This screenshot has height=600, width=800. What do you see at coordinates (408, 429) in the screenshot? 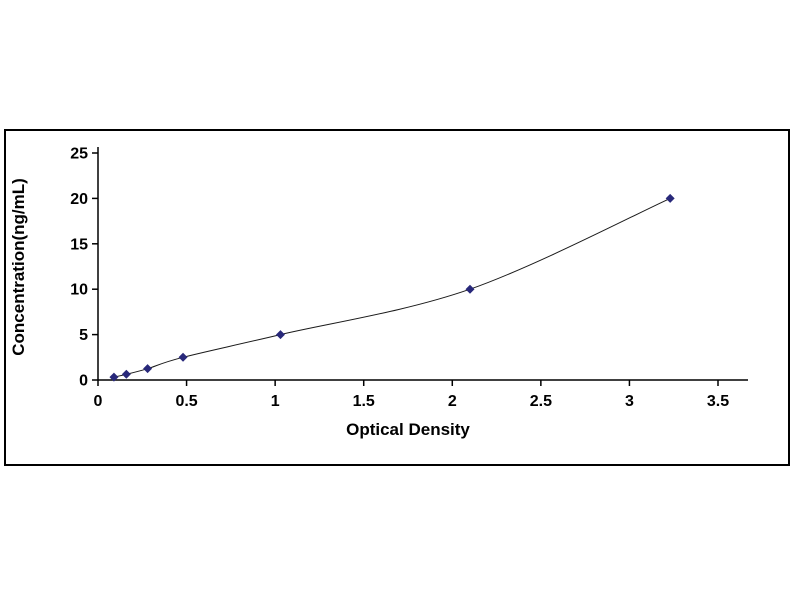
I see `x-axis-label: Optical Density` at bounding box center [408, 429].